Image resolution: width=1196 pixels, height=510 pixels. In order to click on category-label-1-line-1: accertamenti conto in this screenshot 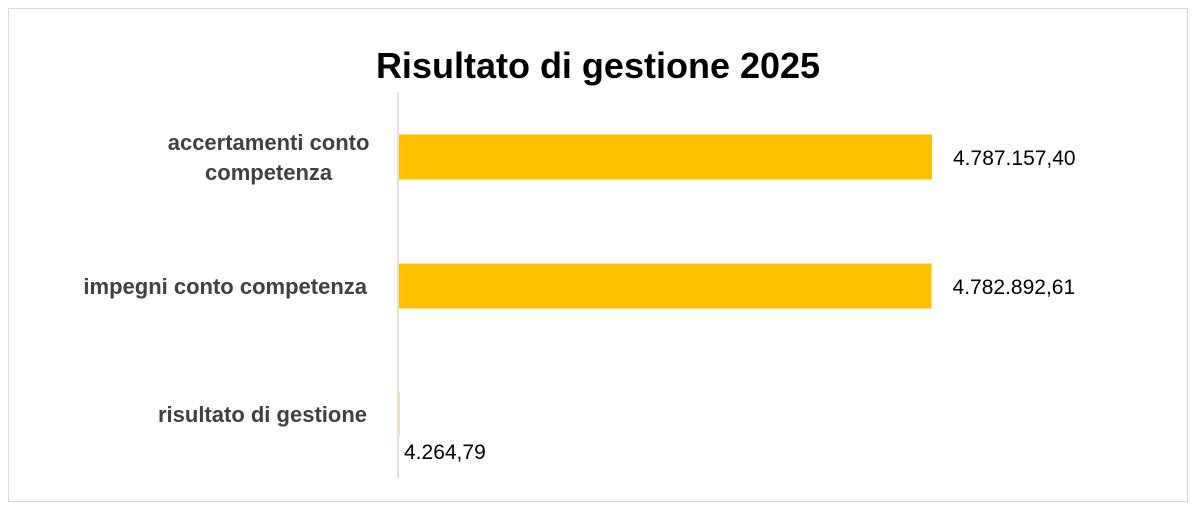, I will do `click(269, 142)`.